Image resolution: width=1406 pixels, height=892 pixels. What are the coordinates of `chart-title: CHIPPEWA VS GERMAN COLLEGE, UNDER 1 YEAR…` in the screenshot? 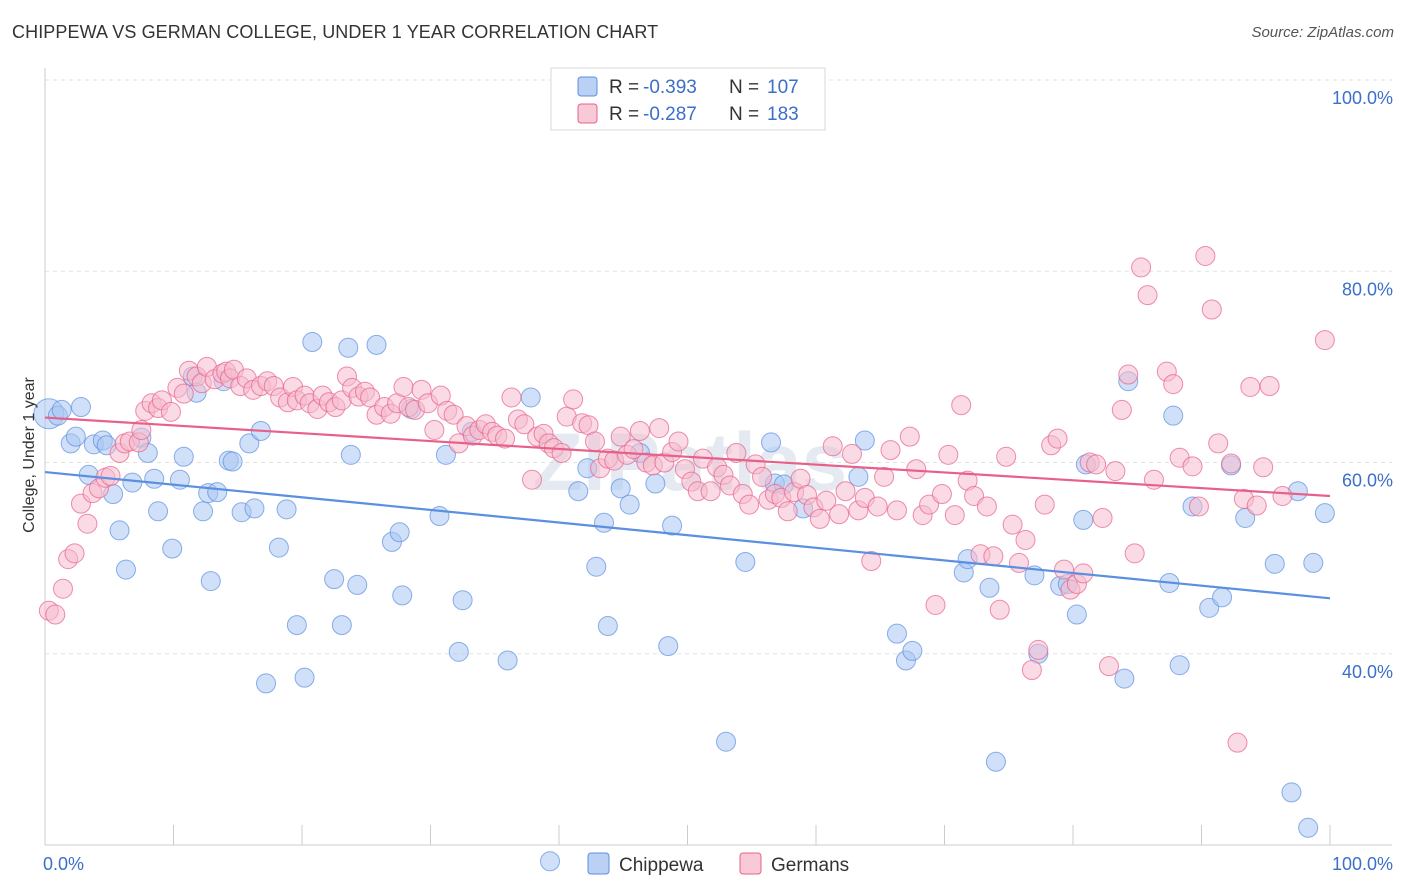 It's located at (335, 32).